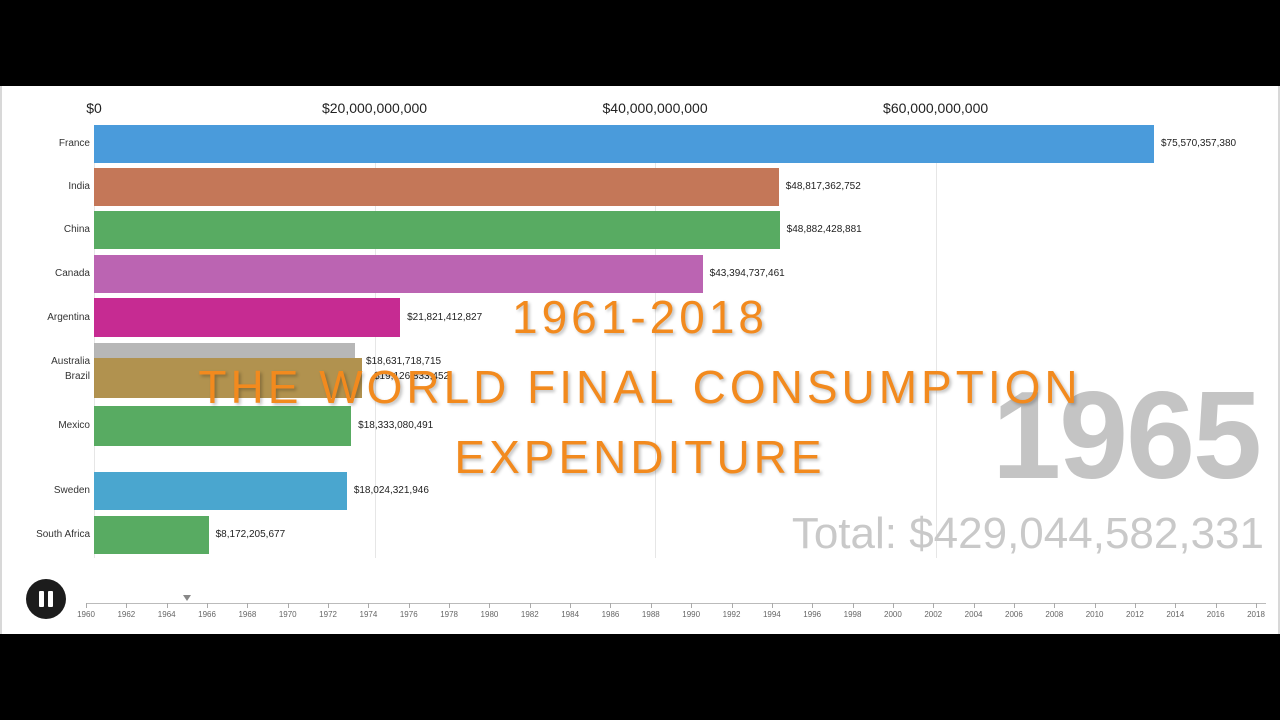  What do you see at coordinates (1135, 614) in the screenshot?
I see `timeline-year-label: 2012` at bounding box center [1135, 614].